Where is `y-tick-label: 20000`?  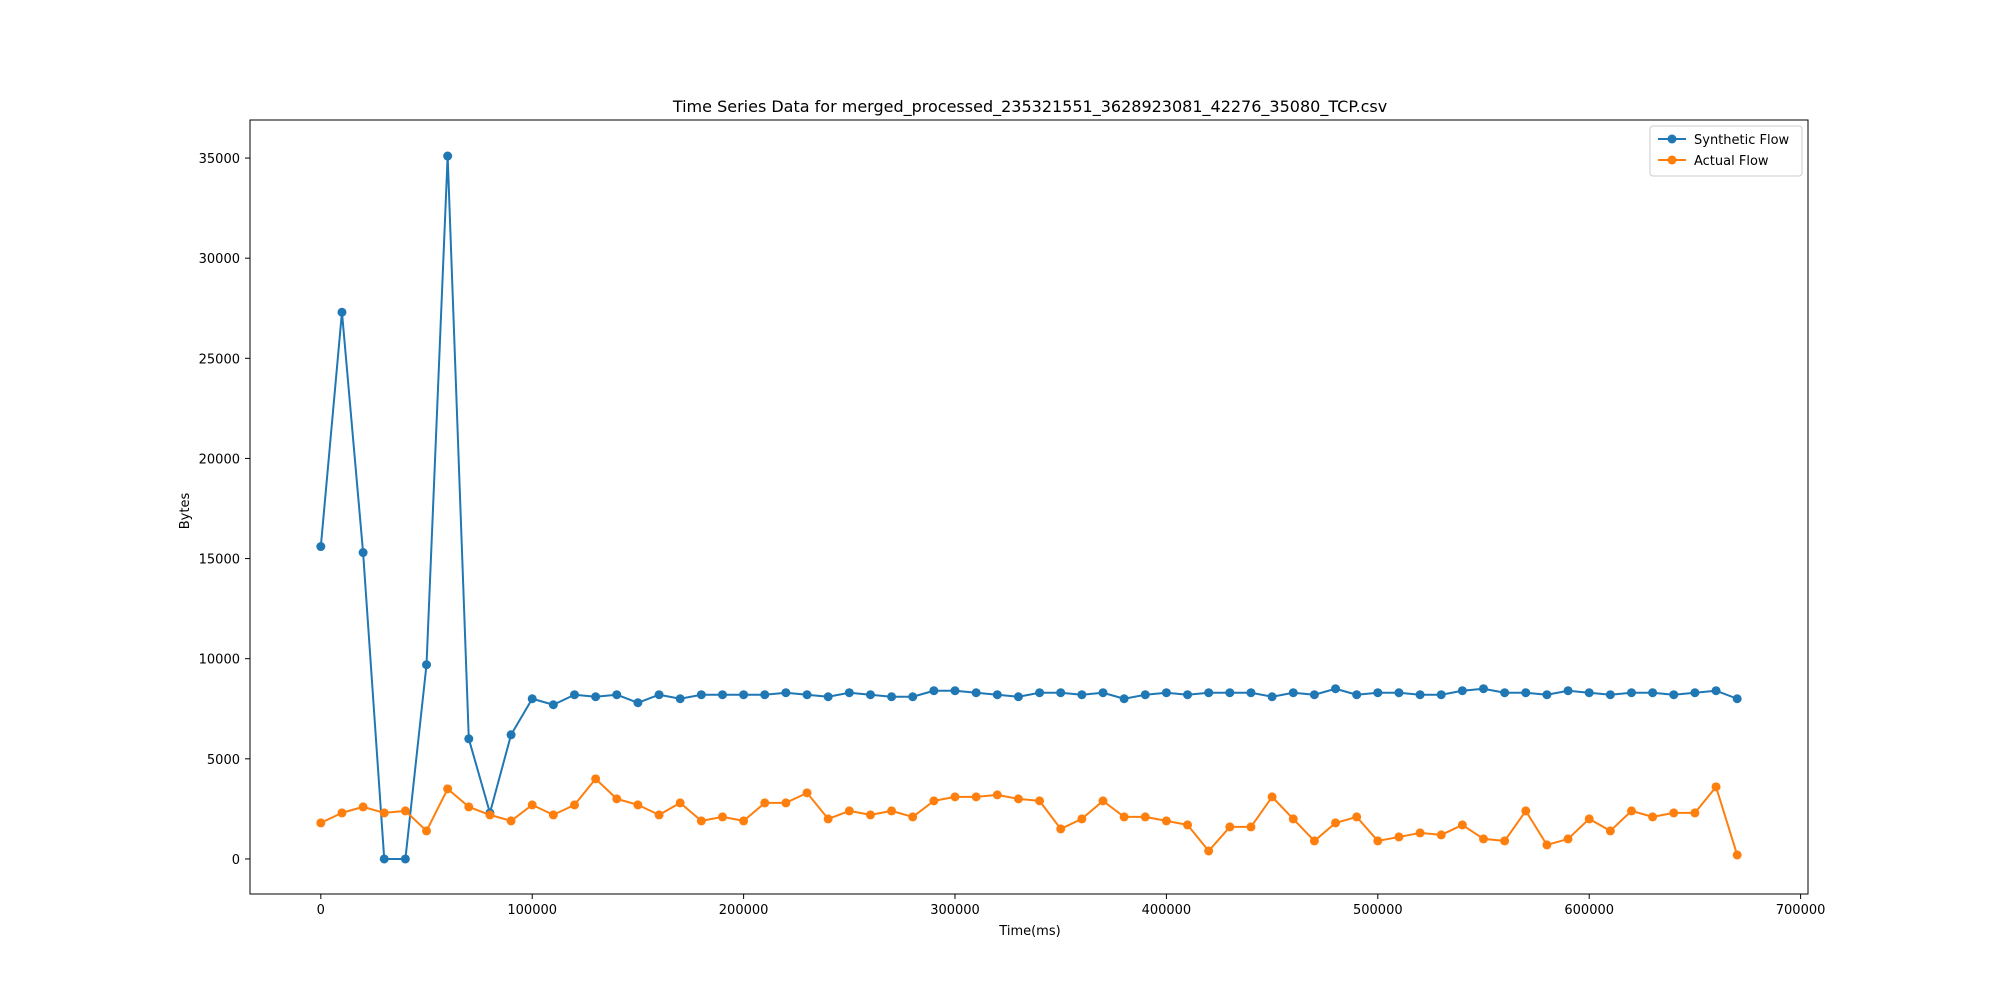 y-tick-label: 20000 is located at coordinates (219, 459).